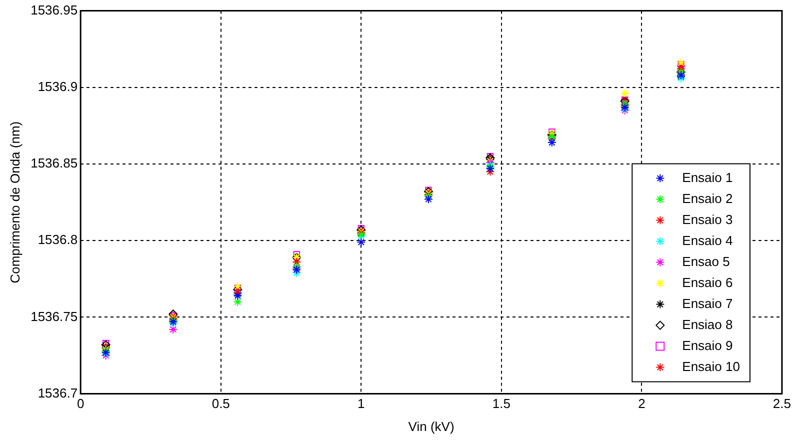 The width and height of the screenshot is (794, 441). Describe the element at coordinates (221, 404) in the screenshot. I see `x-tick-label: 0.5` at that location.